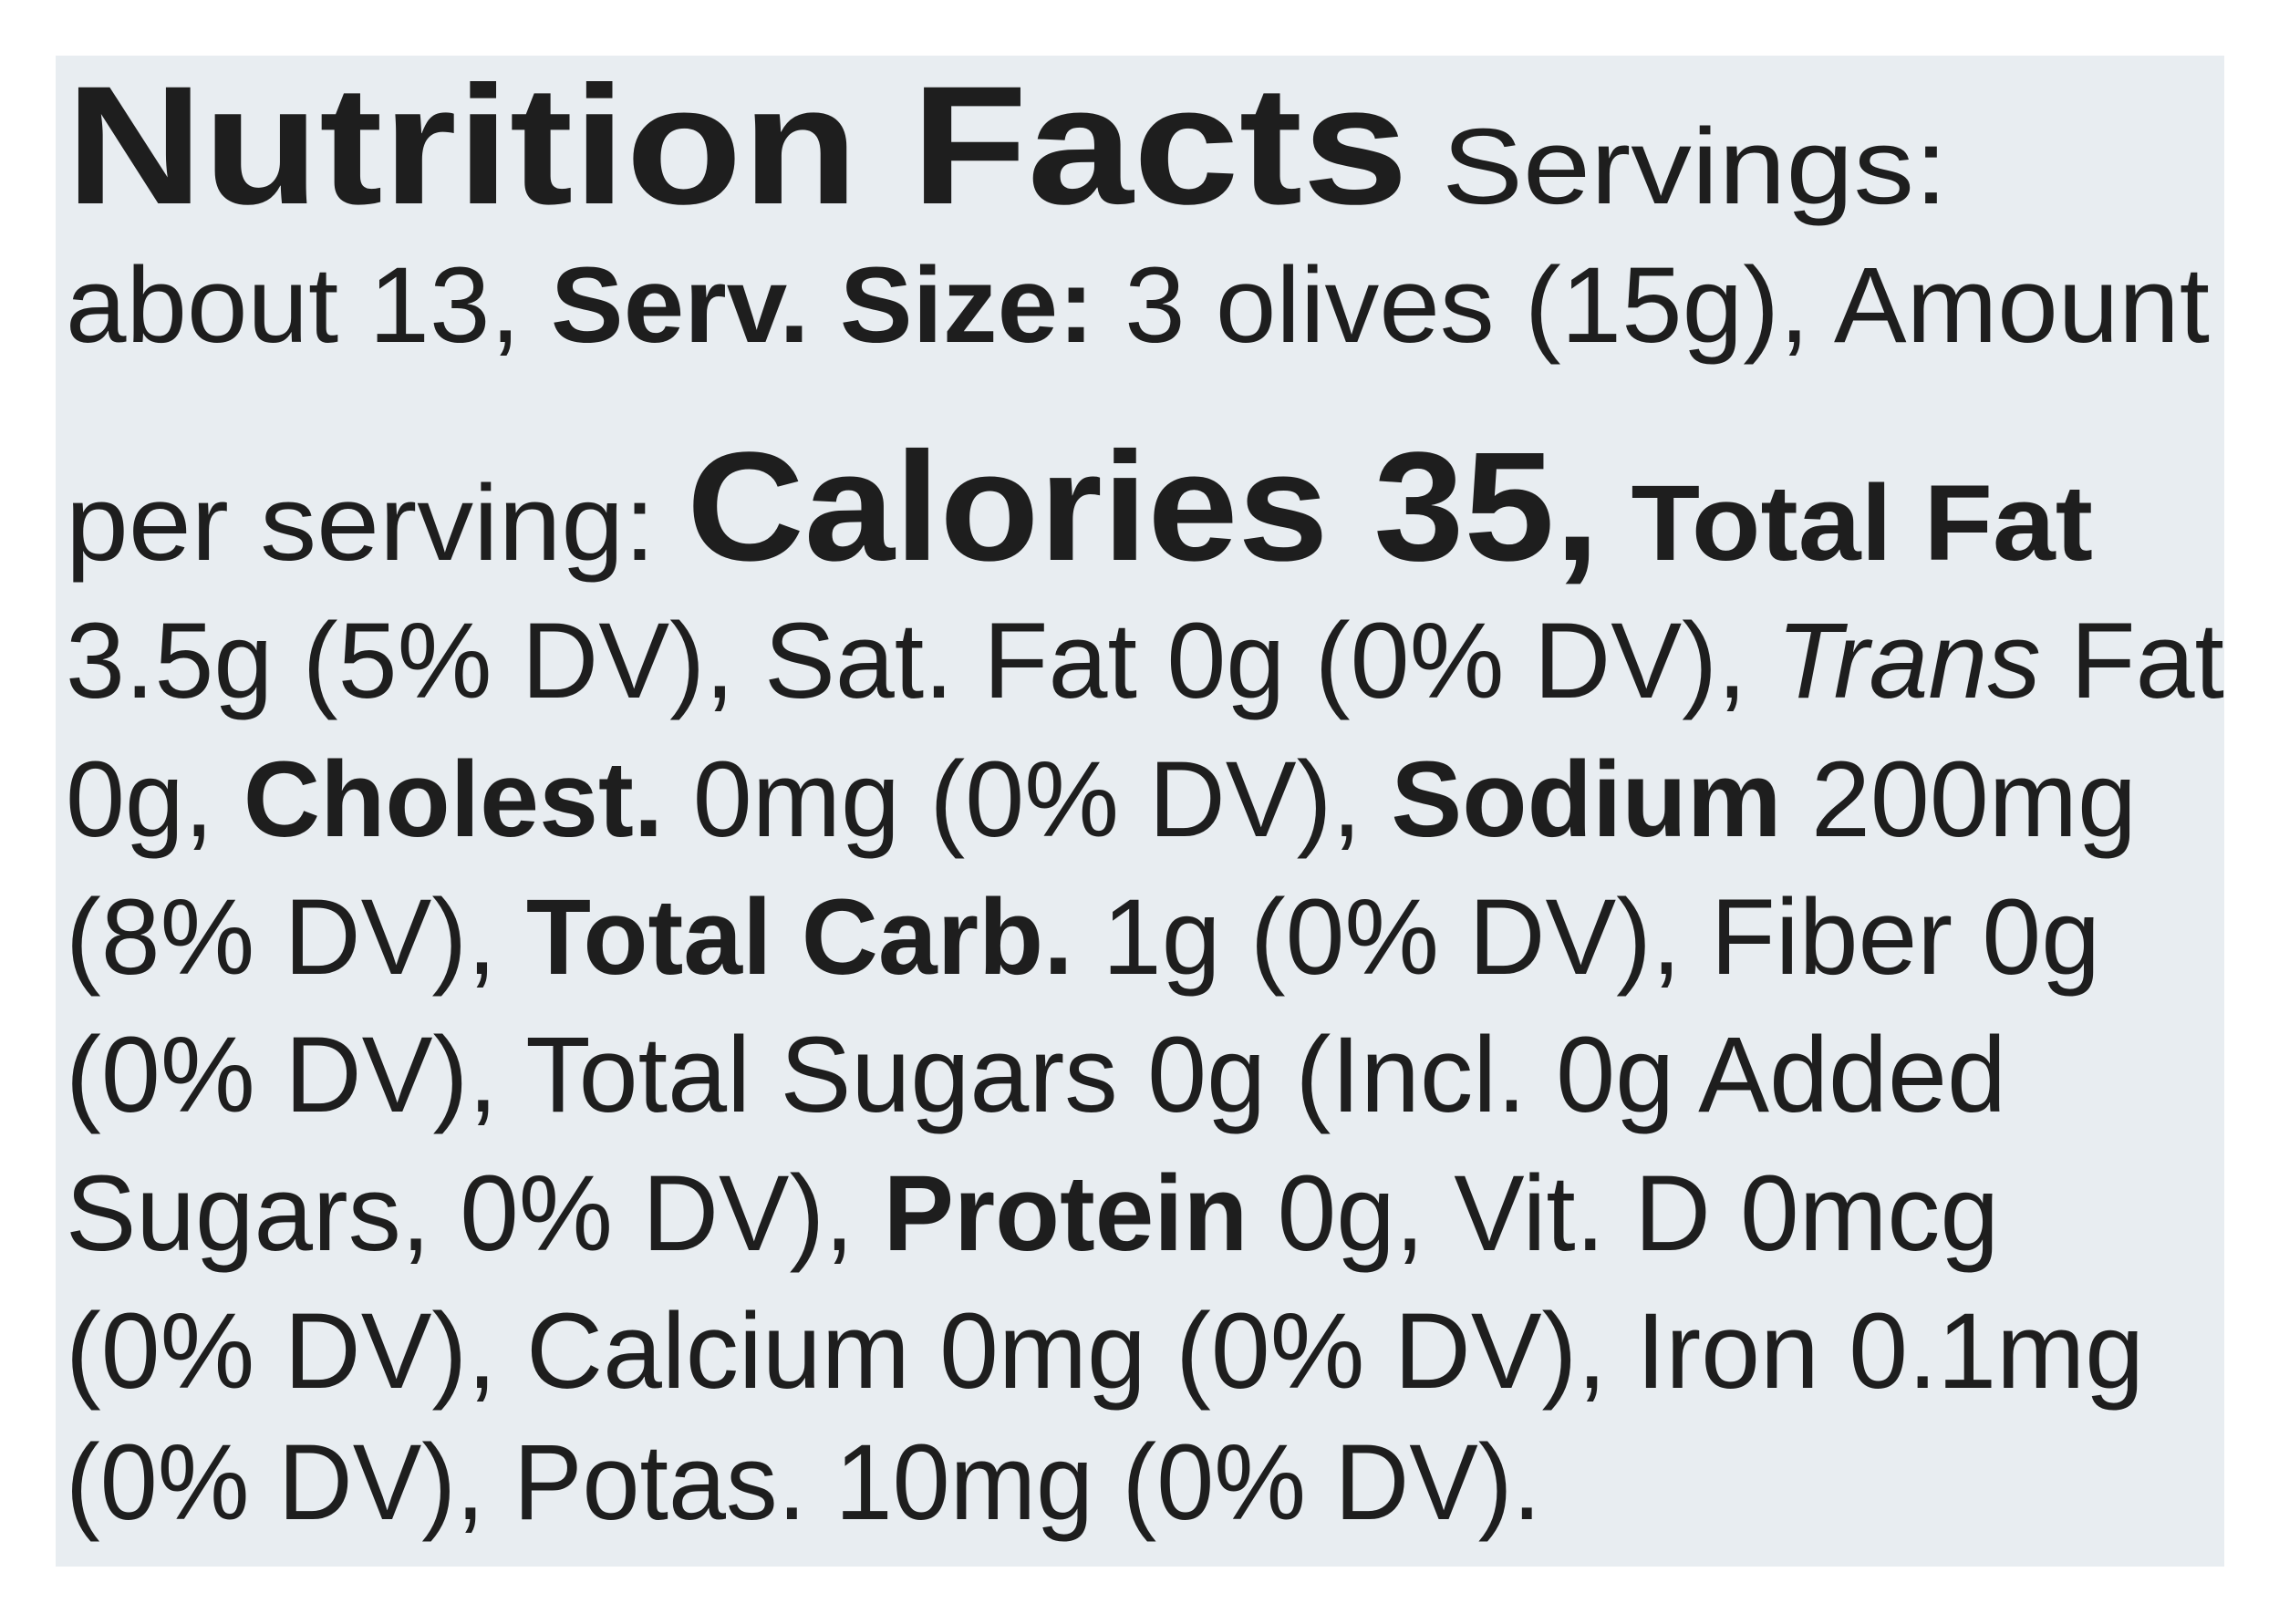 The image size is (2279, 1624). What do you see at coordinates (2132, 661) in the screenshot?
I see `text-segment: Fat` at bounding box center [2132, 661].